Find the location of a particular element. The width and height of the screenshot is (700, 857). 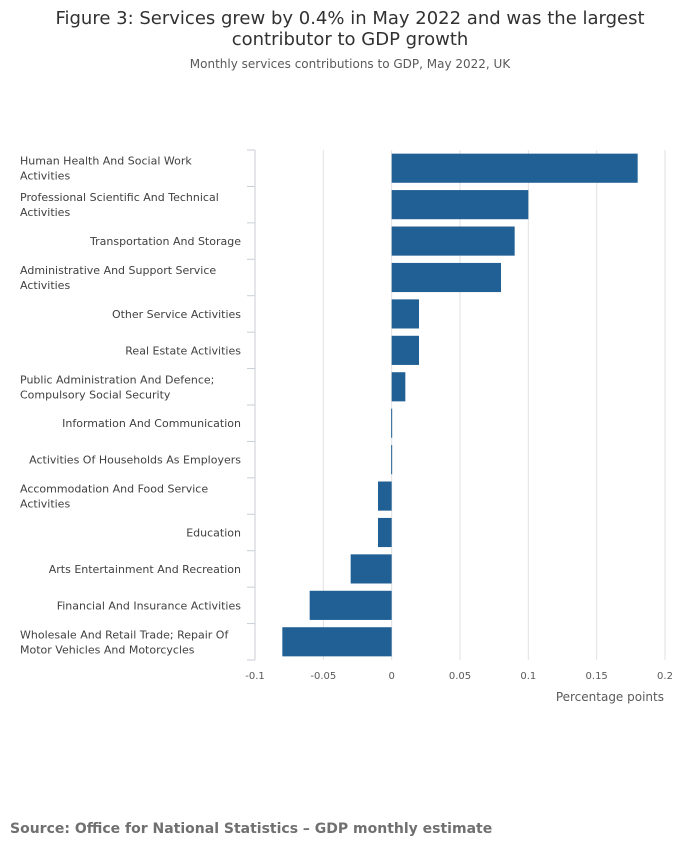

category-label: Arts Entertainment And Recreation is located at coordinates (145, 569).